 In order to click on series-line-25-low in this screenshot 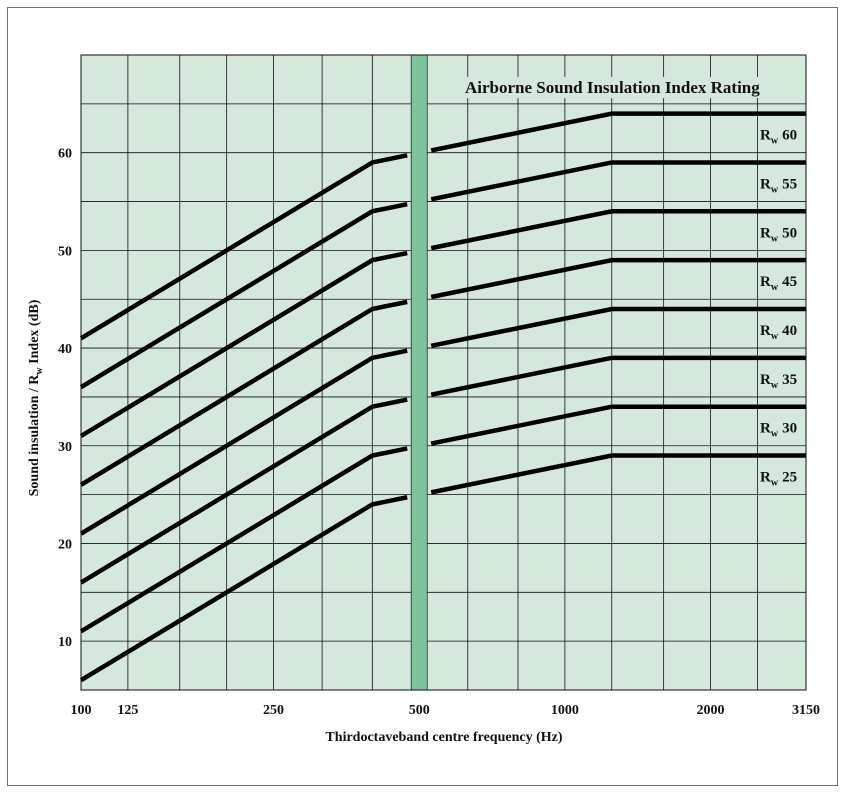, I will do `click(243, 589)`.